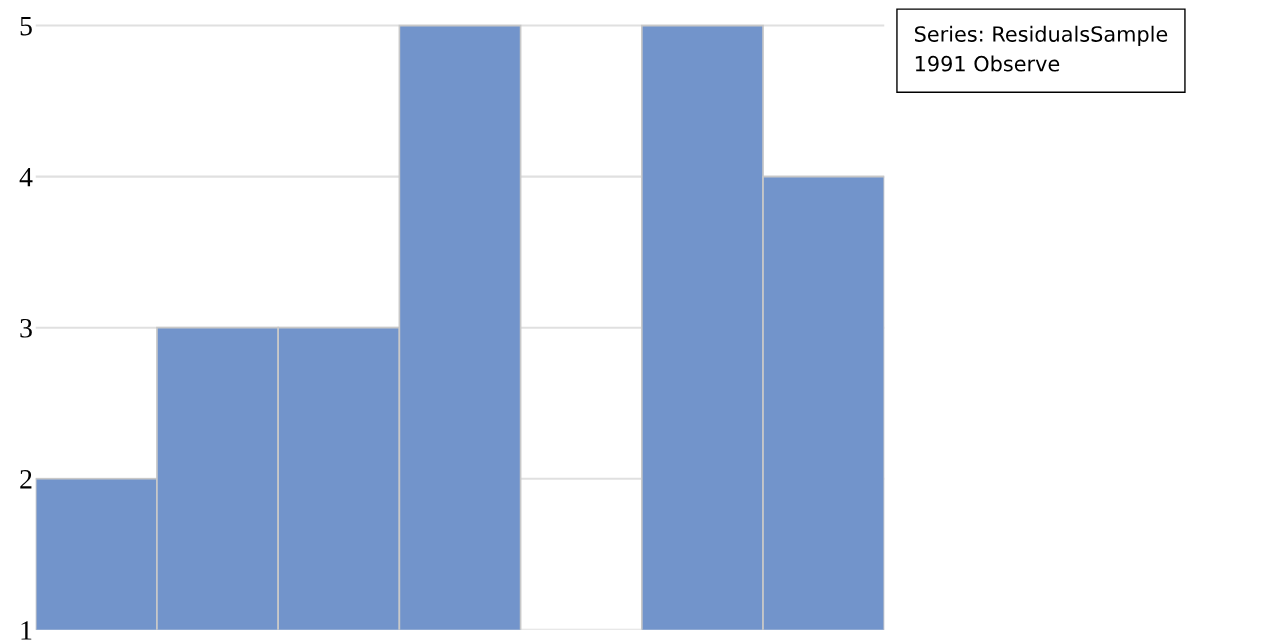 This screenshot has height=644, width=1276. What do you see at coordinates (26, 328) in the screenshot?
I see `y-tick-label: 3` at bounding box center [26, 328].